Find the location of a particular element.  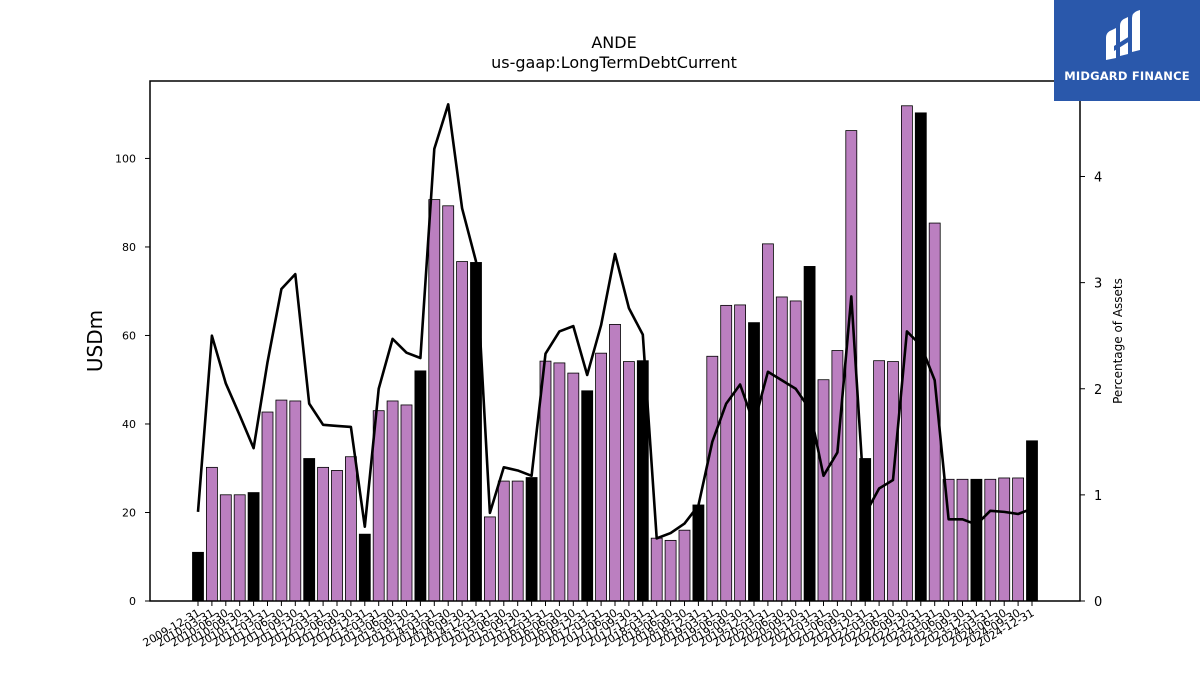

chart-title: ANDE is located at coordinates (613, 42).